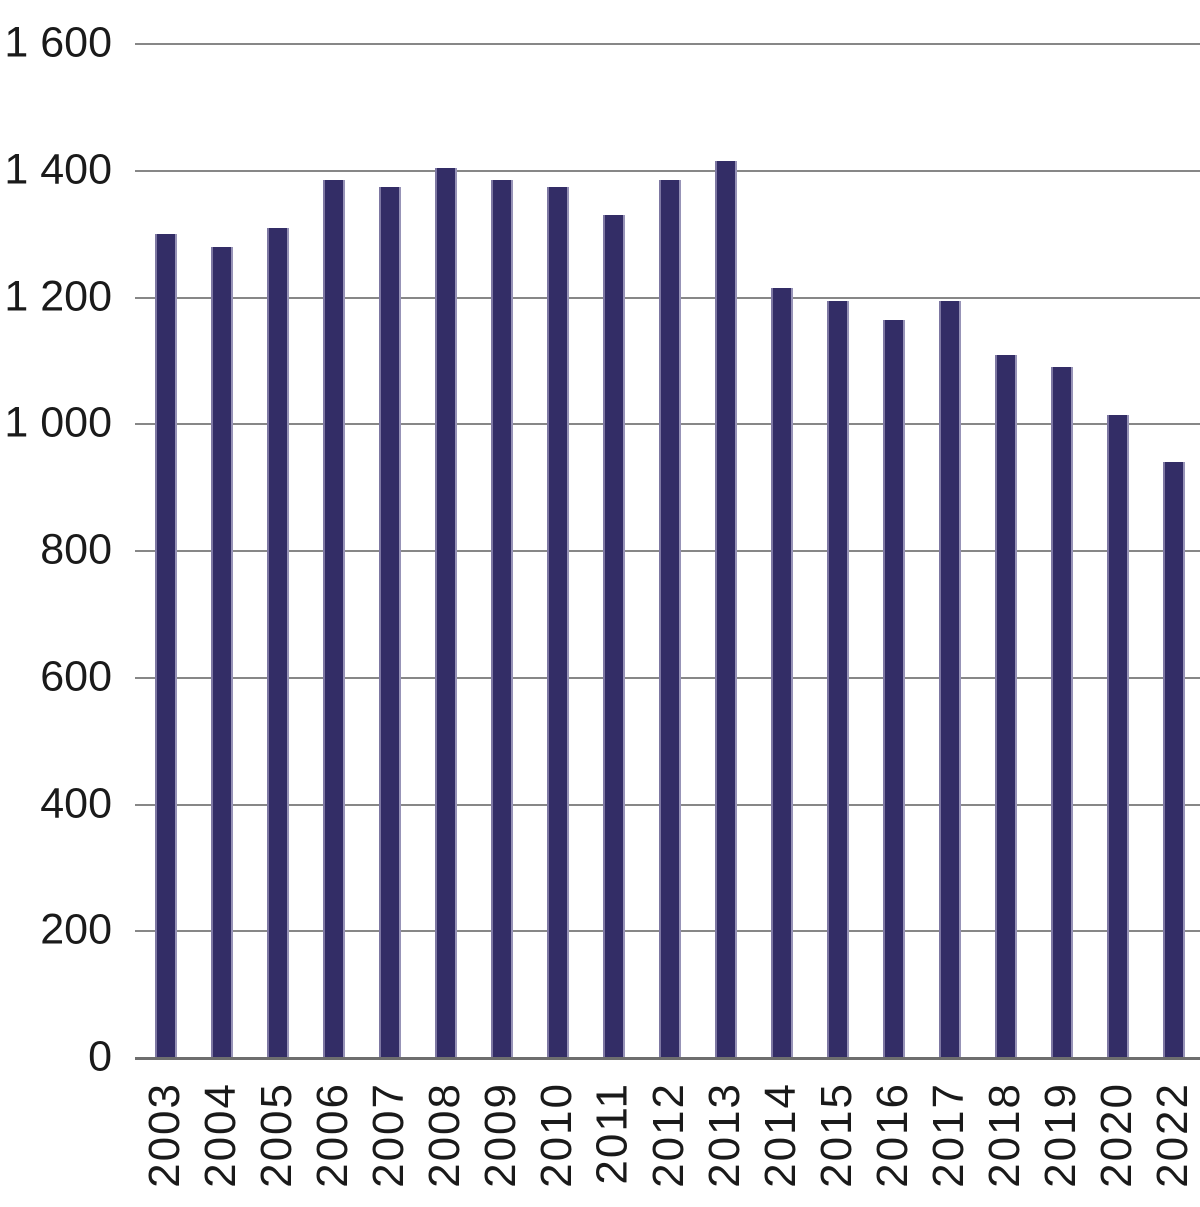  What do you see at coordinates (1116, 1135) in the screenshot?
I see `x-tick-label-2020: 2020` at bounding box center [1116, 1135].